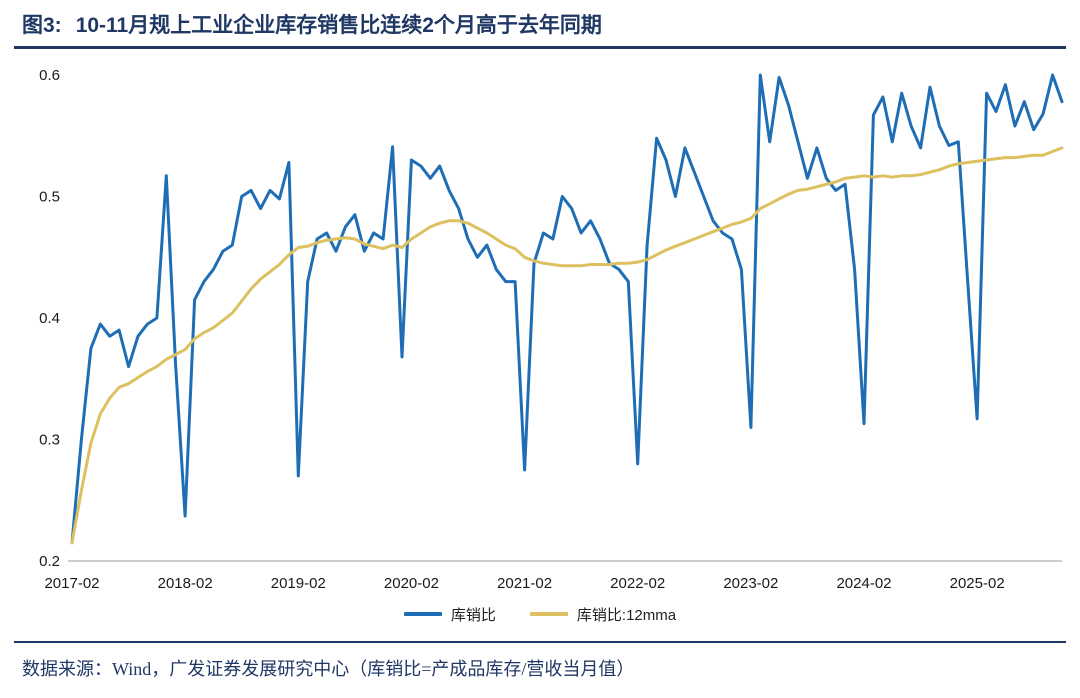 This screenshot has width=1080, height=698. I want to click on x-tick-label: 2019-02, so click(298, 583).